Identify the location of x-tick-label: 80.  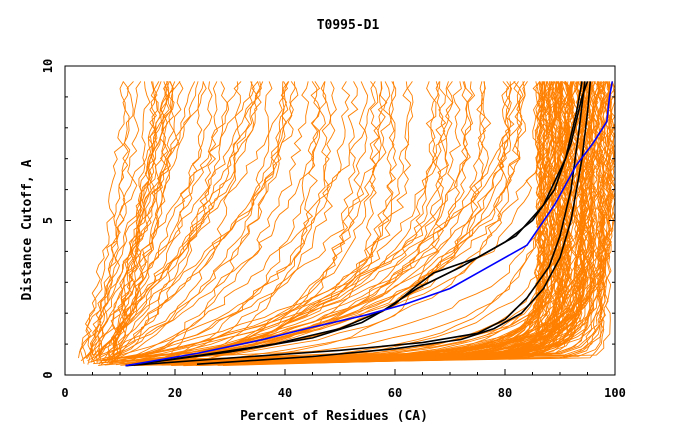
(505, 393).